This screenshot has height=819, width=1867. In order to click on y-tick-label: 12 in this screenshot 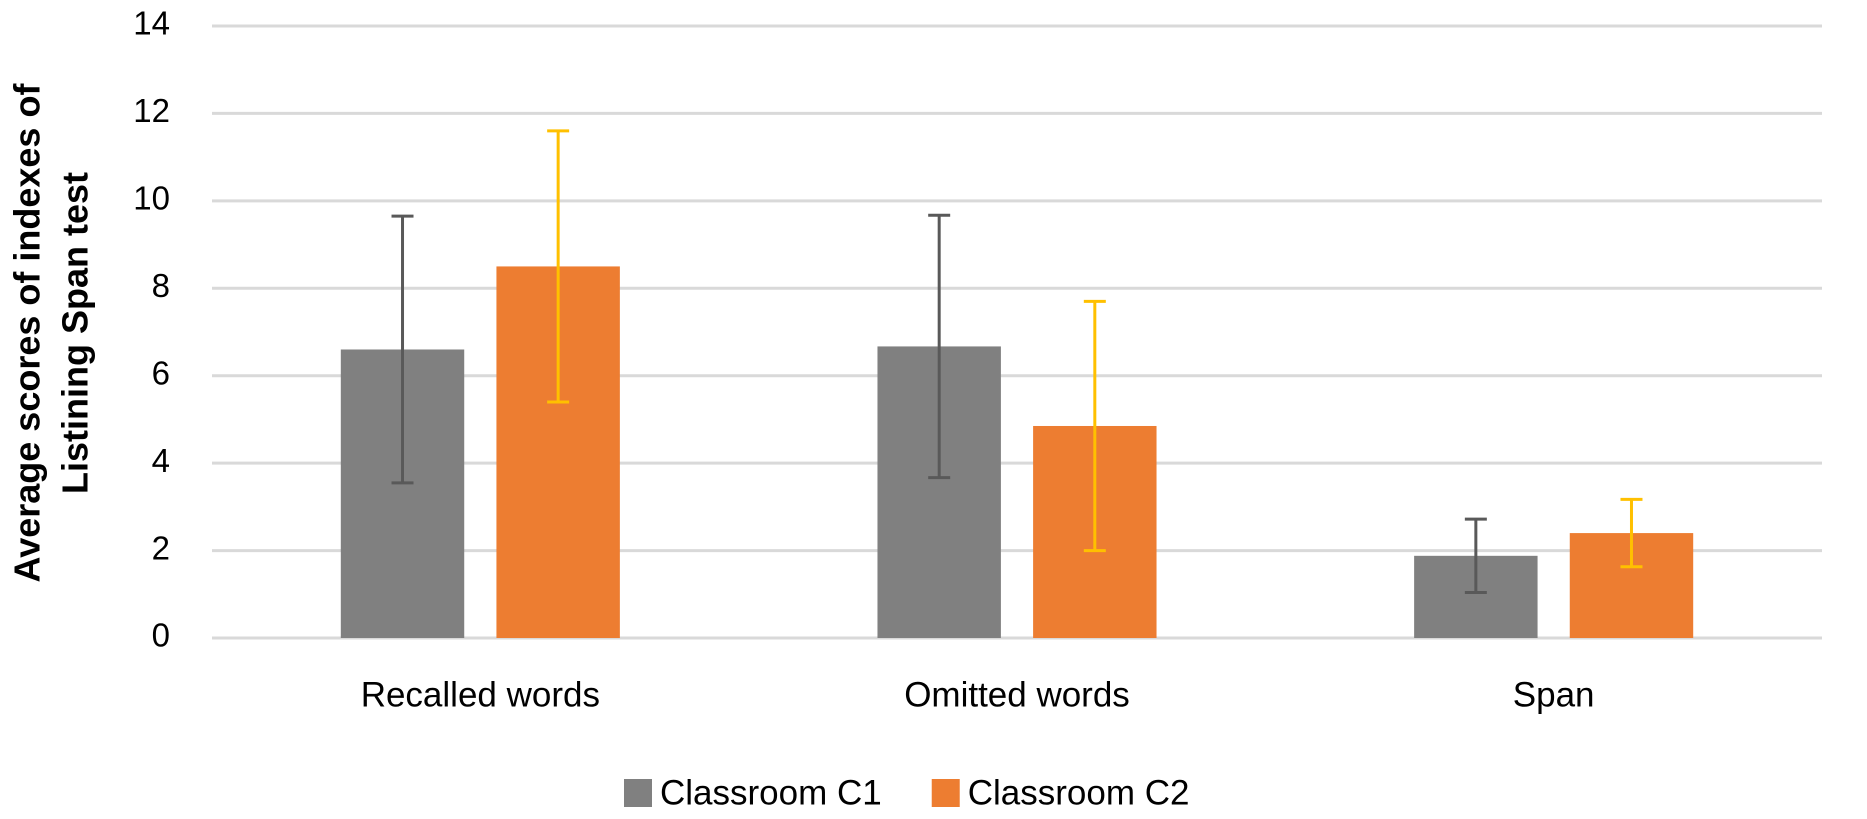, I will do `click(151, 110)`.